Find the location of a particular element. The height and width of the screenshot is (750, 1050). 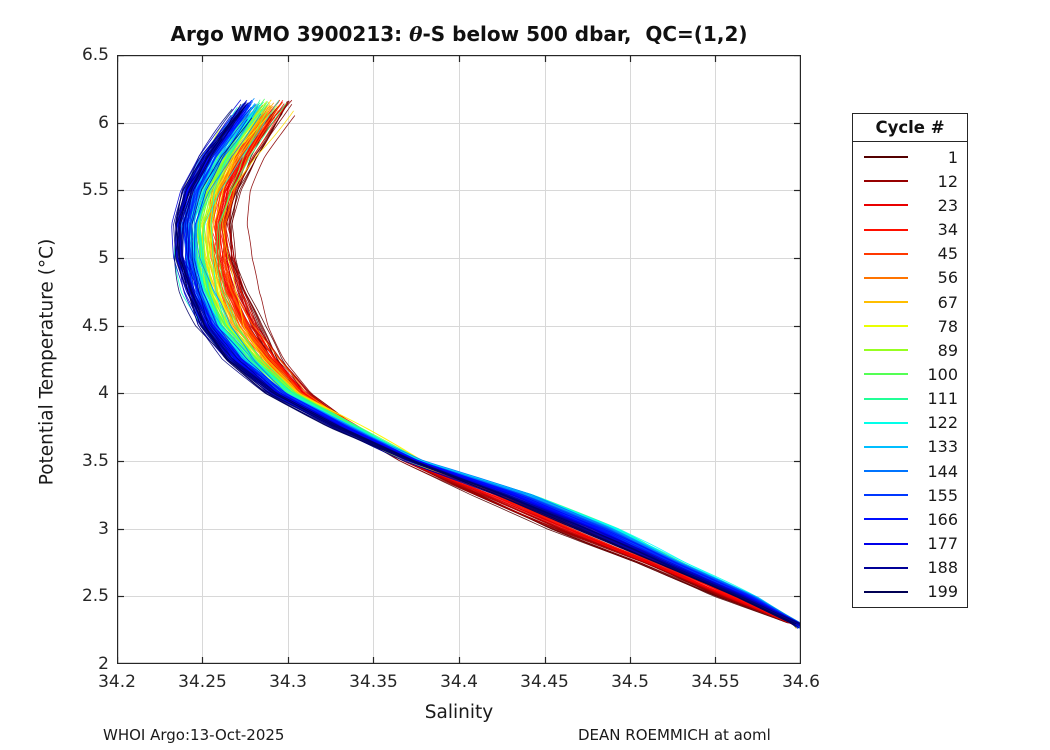

footnote-left: WHOI Argo:13-Oct-2025 is located at coordinates (194, 735).